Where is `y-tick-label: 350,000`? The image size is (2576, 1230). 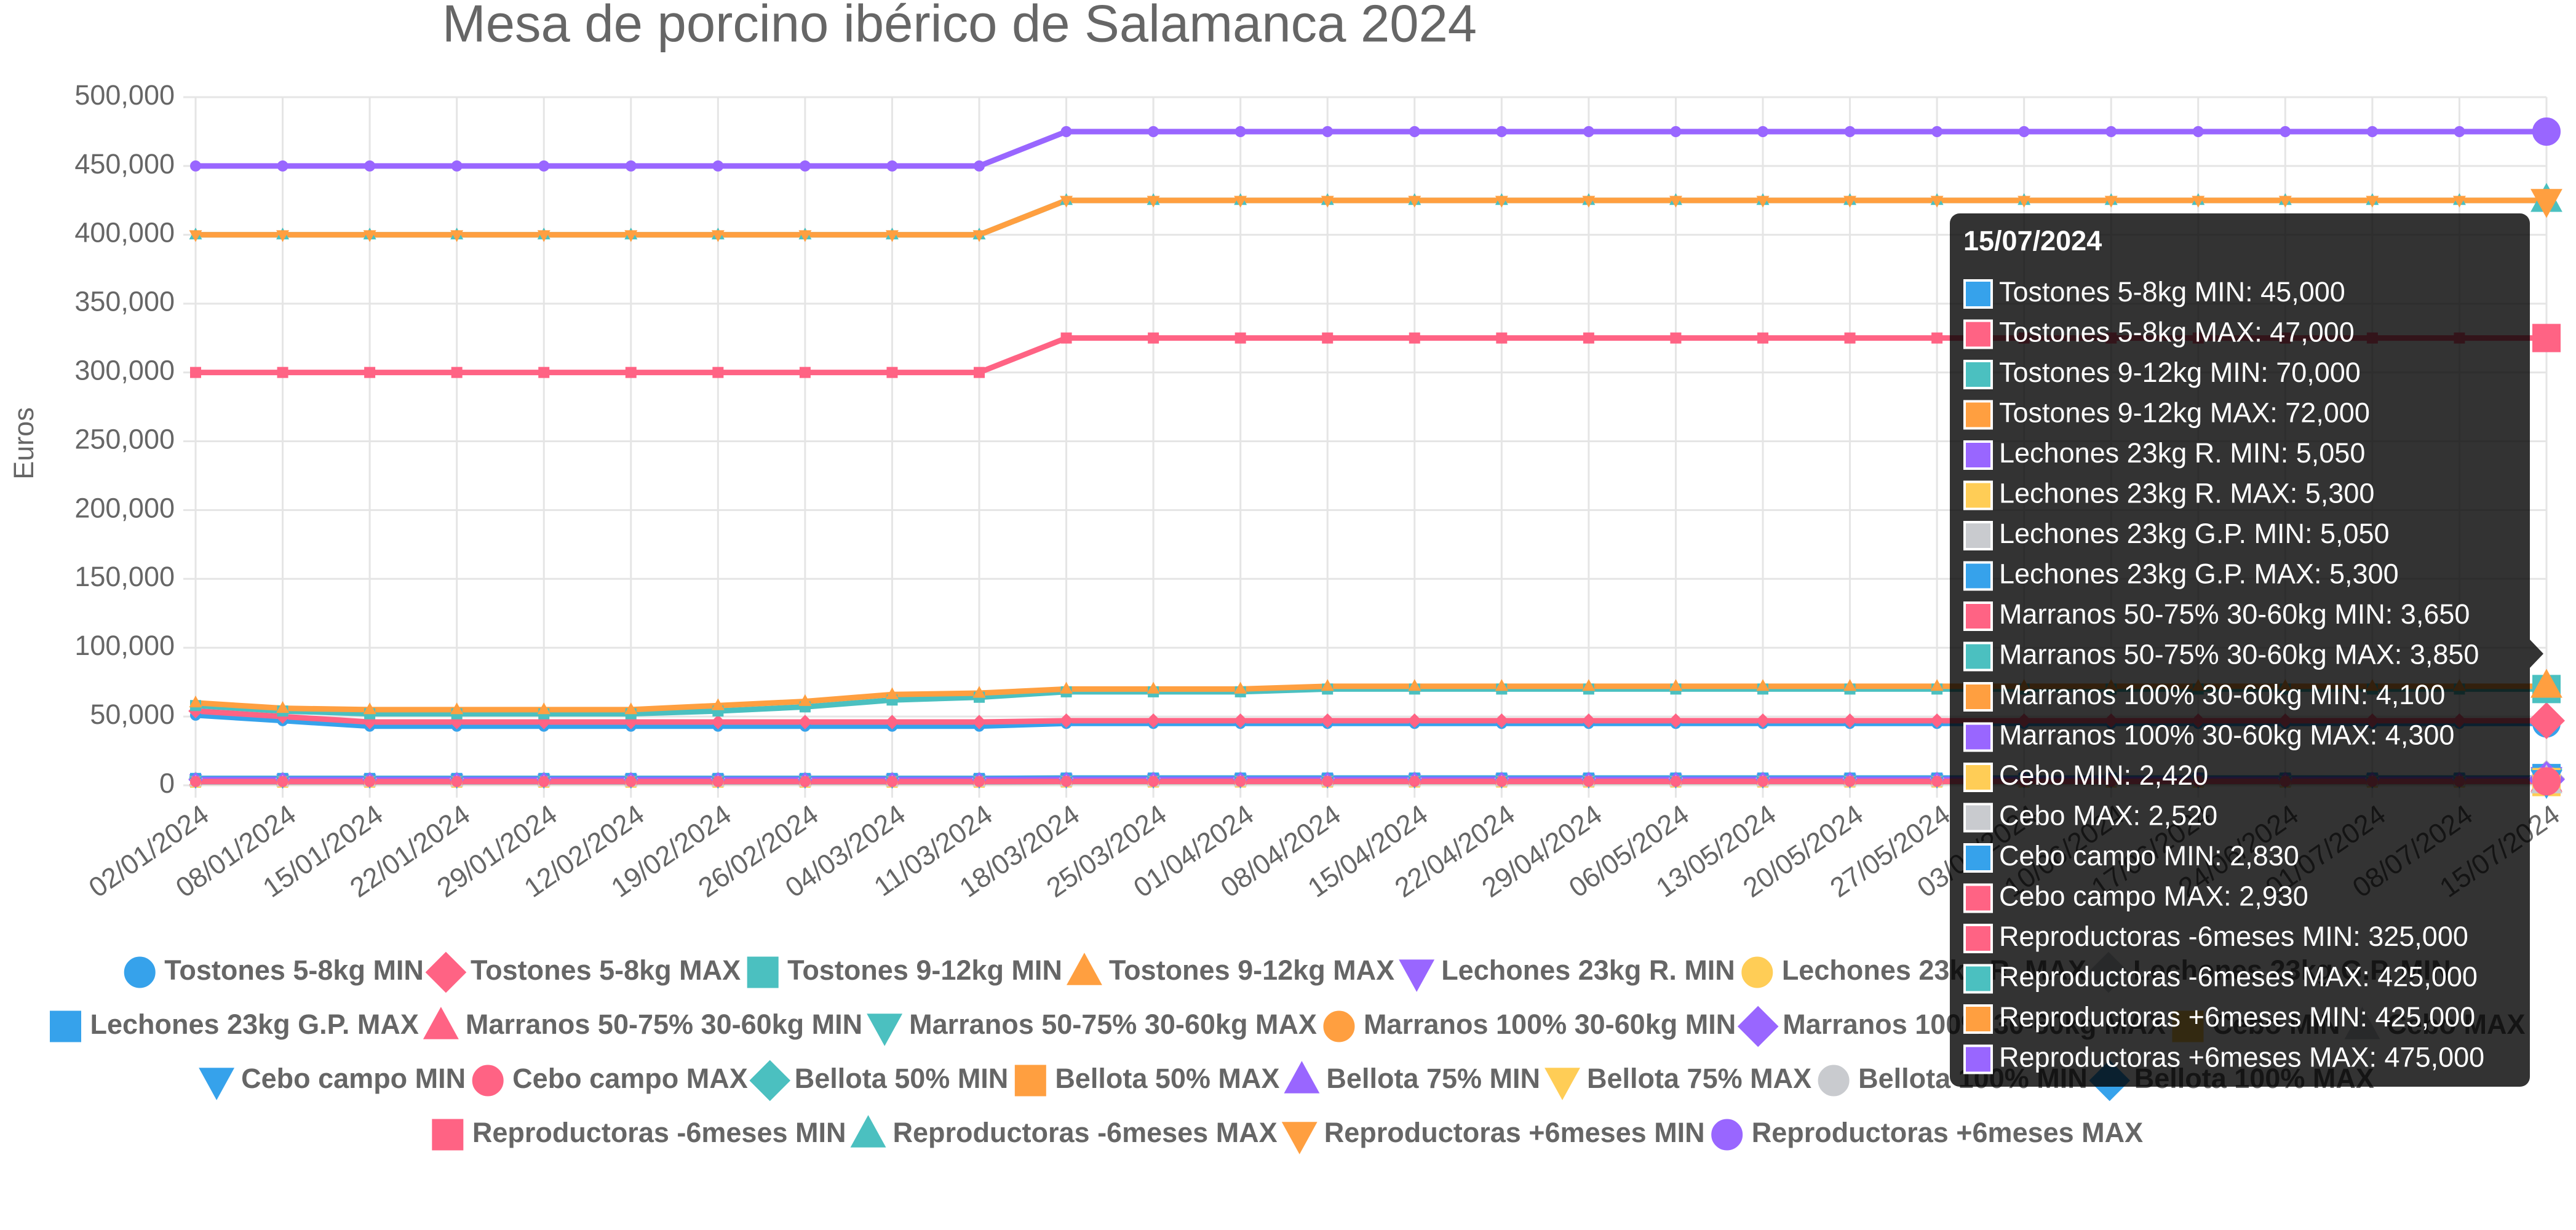 y-tick-label: 350,000 is located at coordinates (124, 301).